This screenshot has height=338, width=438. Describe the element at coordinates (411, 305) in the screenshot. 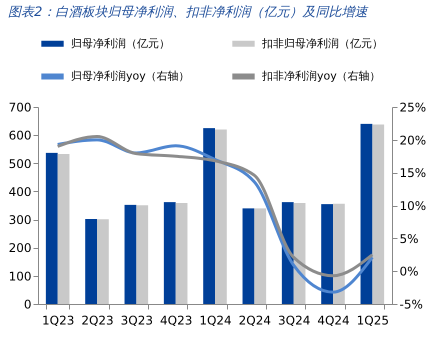

I see `y2-tick-label: -5%` at that location.